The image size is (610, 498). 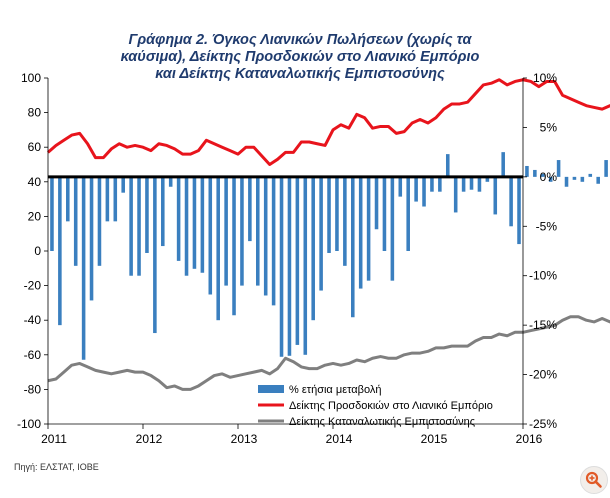 What do you see at coordinates (543, 276) in the screenshot?
I see `right-tick-label: -10%` at bounding box center [543, 276].